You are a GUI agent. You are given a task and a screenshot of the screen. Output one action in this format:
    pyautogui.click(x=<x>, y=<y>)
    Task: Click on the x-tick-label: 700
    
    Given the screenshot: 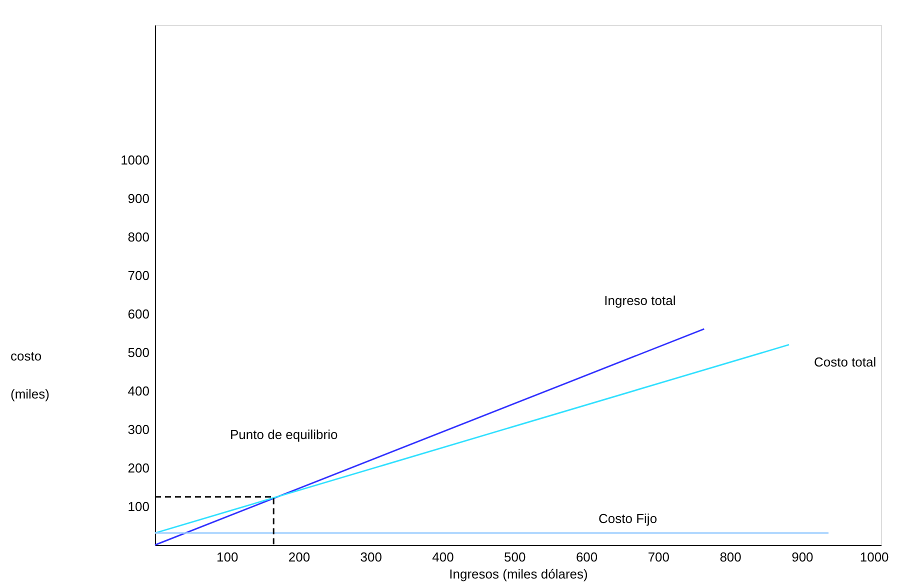 What is the action you would take?
    pyautogui.click(x=659, y=557)
    